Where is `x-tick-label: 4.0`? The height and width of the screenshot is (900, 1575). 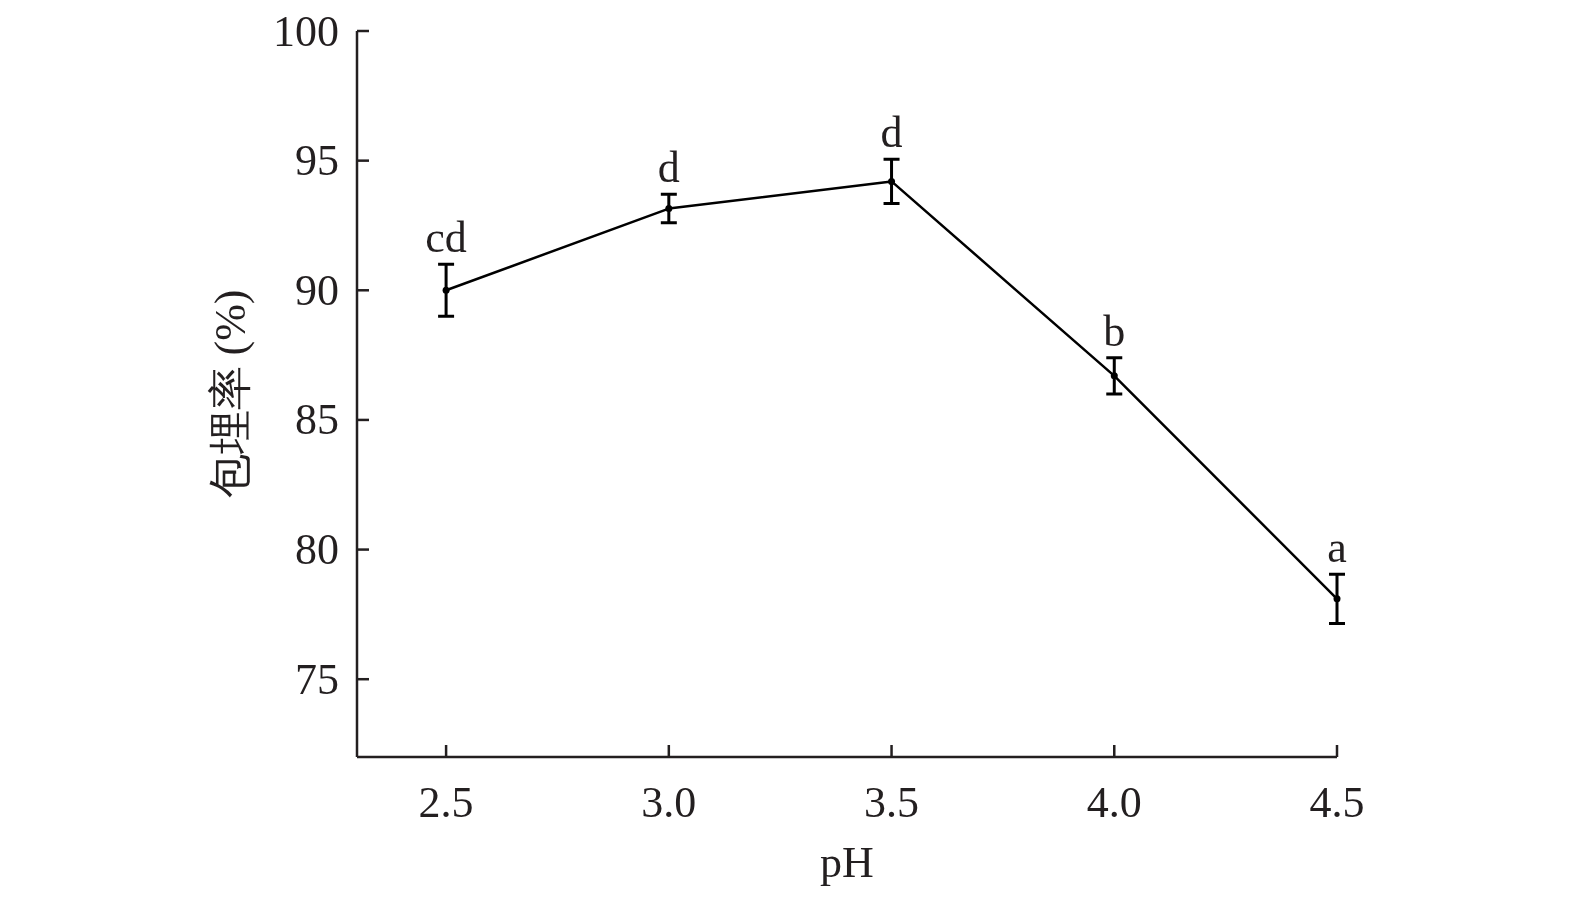
x-tick-label: 4.0 is located at coordinates (1114, 802).